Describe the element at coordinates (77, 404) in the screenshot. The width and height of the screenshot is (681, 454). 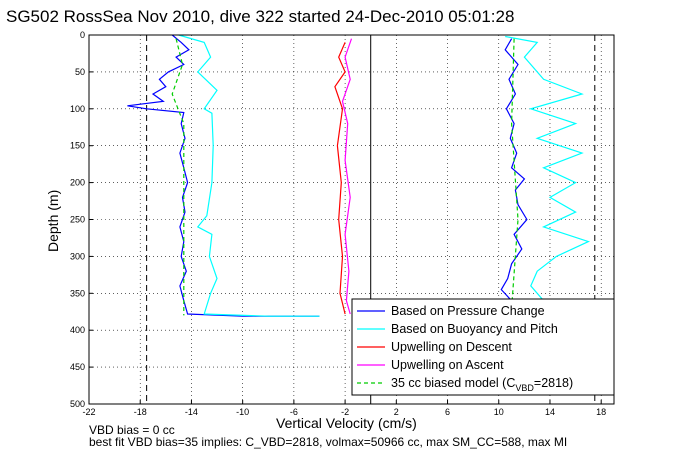
I see `y-tick-label: 500` at that location.